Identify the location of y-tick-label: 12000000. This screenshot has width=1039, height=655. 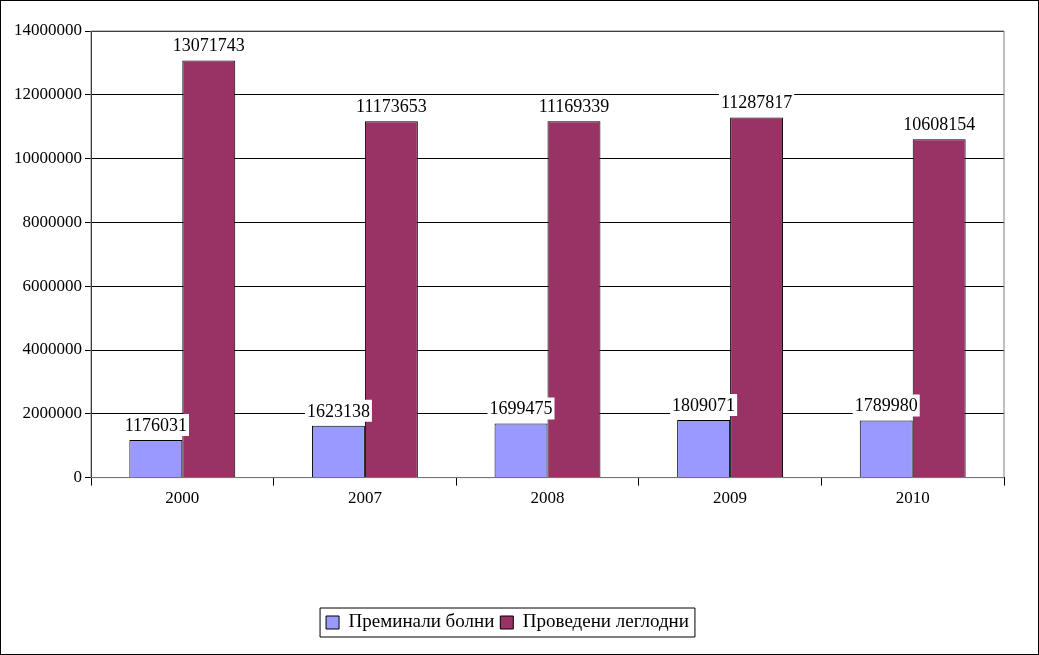
(48, 94).